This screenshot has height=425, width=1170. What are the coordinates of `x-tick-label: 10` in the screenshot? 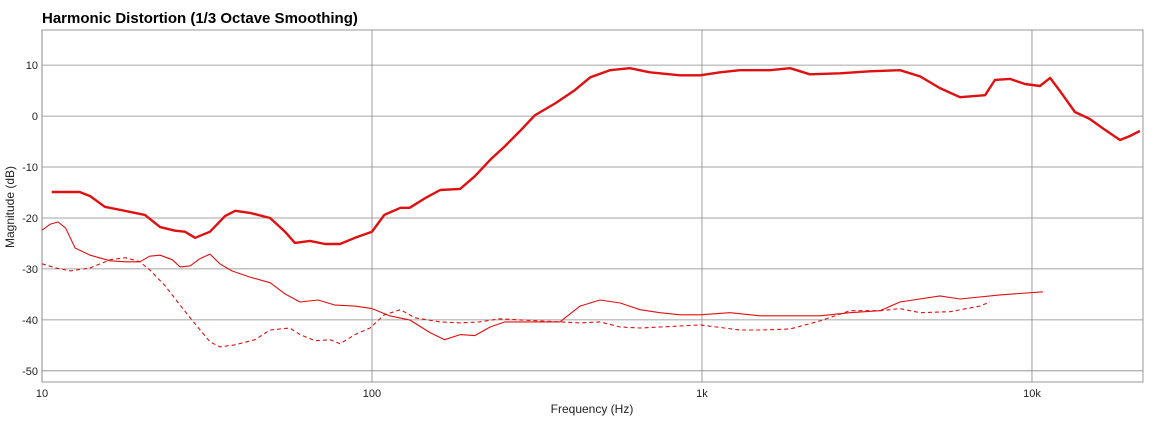 It's located at (42, 394).